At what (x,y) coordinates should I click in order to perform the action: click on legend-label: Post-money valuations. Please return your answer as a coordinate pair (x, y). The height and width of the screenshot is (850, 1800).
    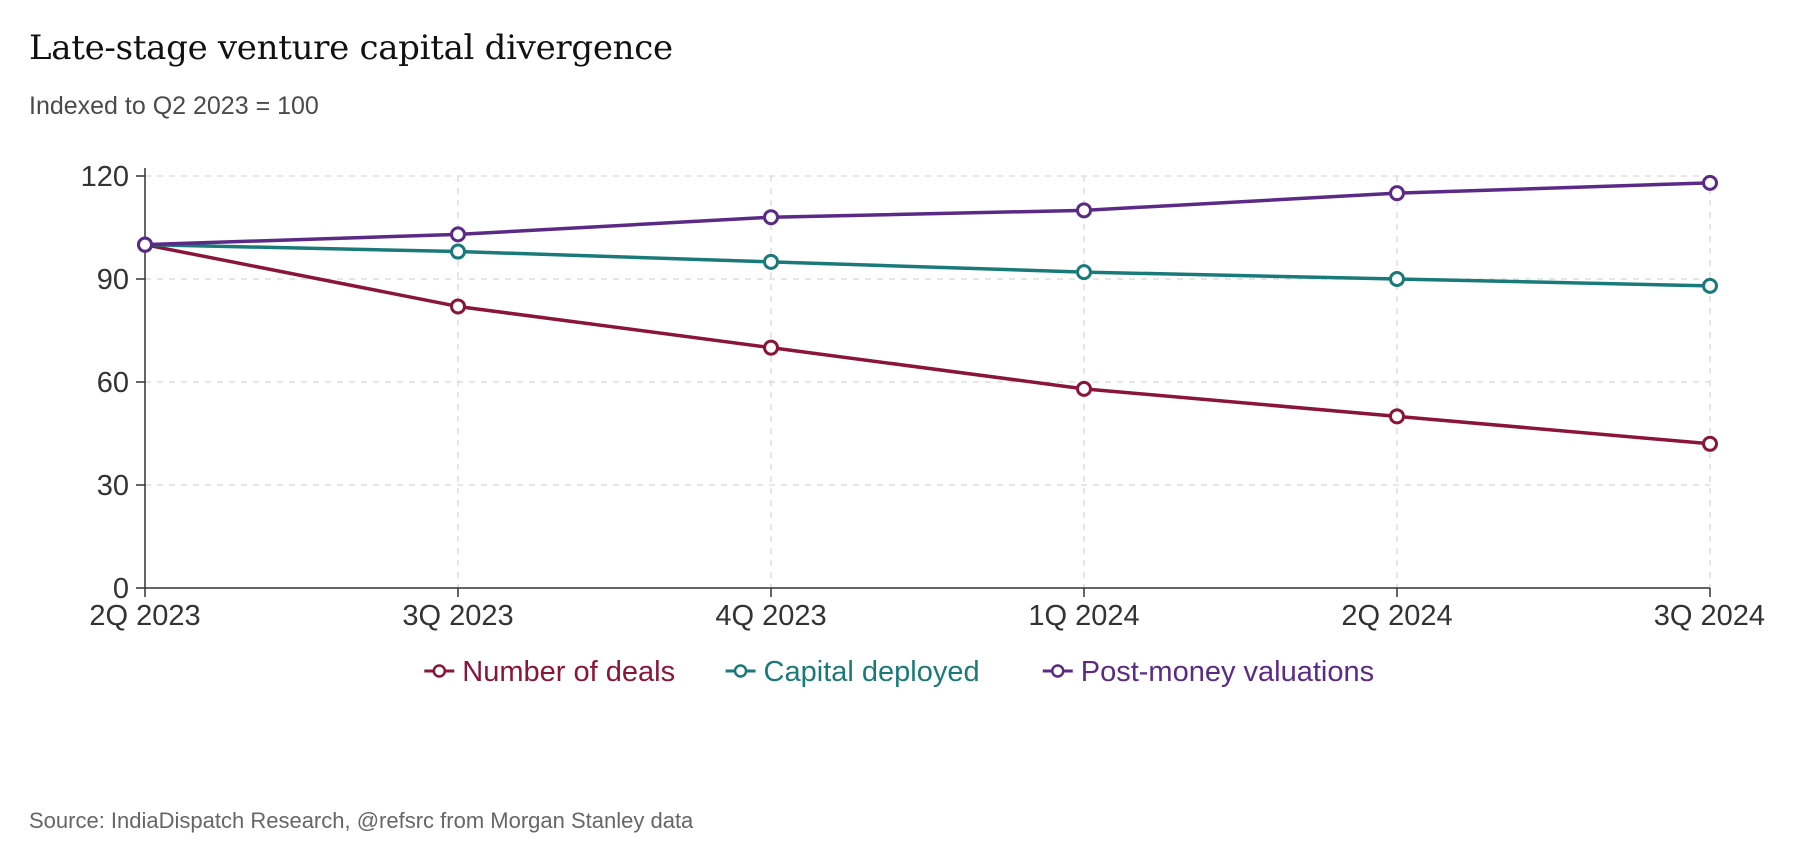
    Looking at the image, I should click on (1227, 672).